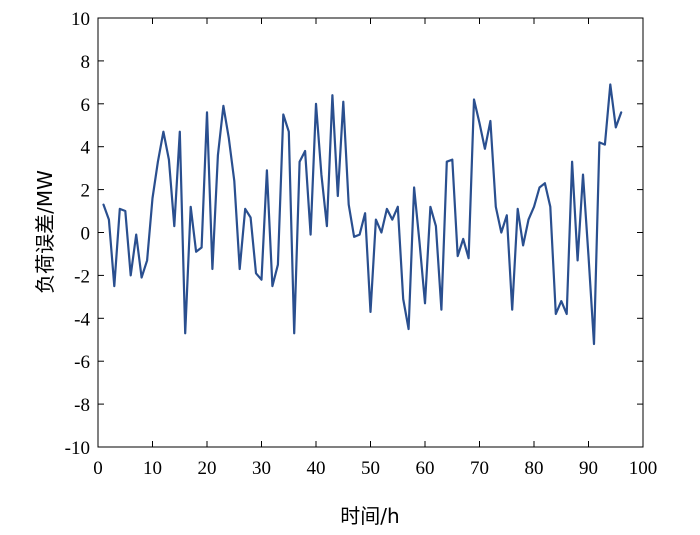 This screenshot has width=700, height=535. Describe the element at coordinates (82, 319) in the screenshot. I see `y-tick-label: -4` at that location.